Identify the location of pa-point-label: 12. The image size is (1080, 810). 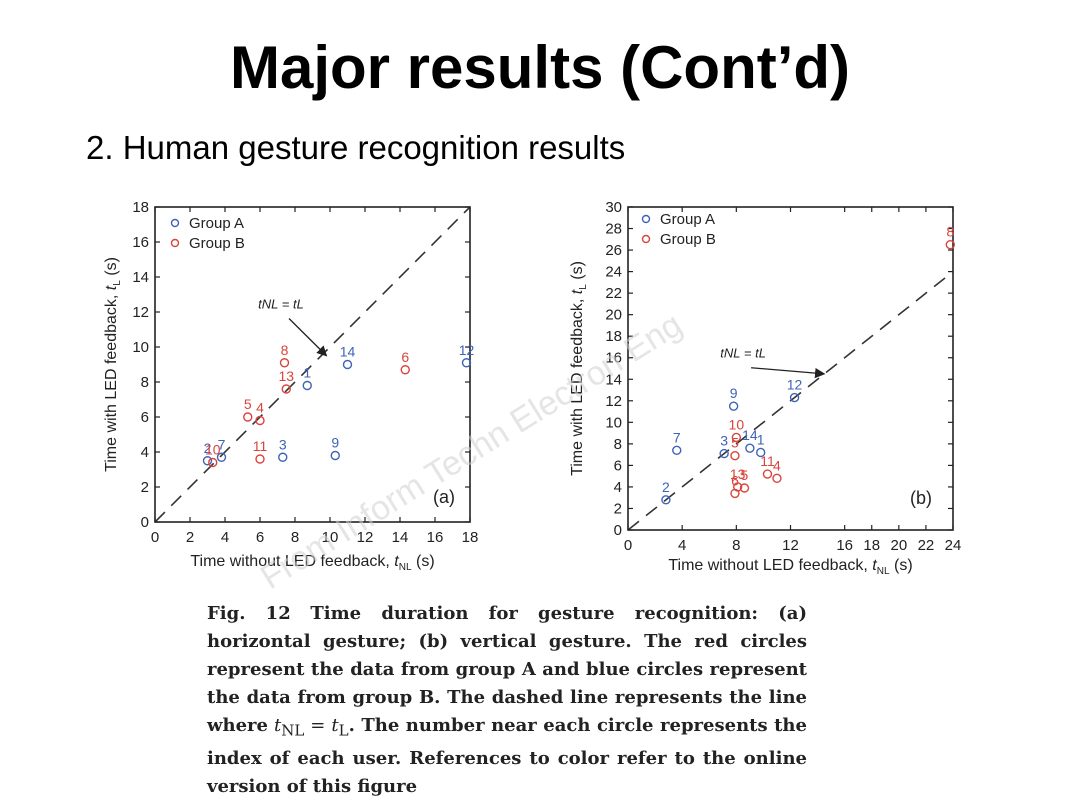
(467, 350).